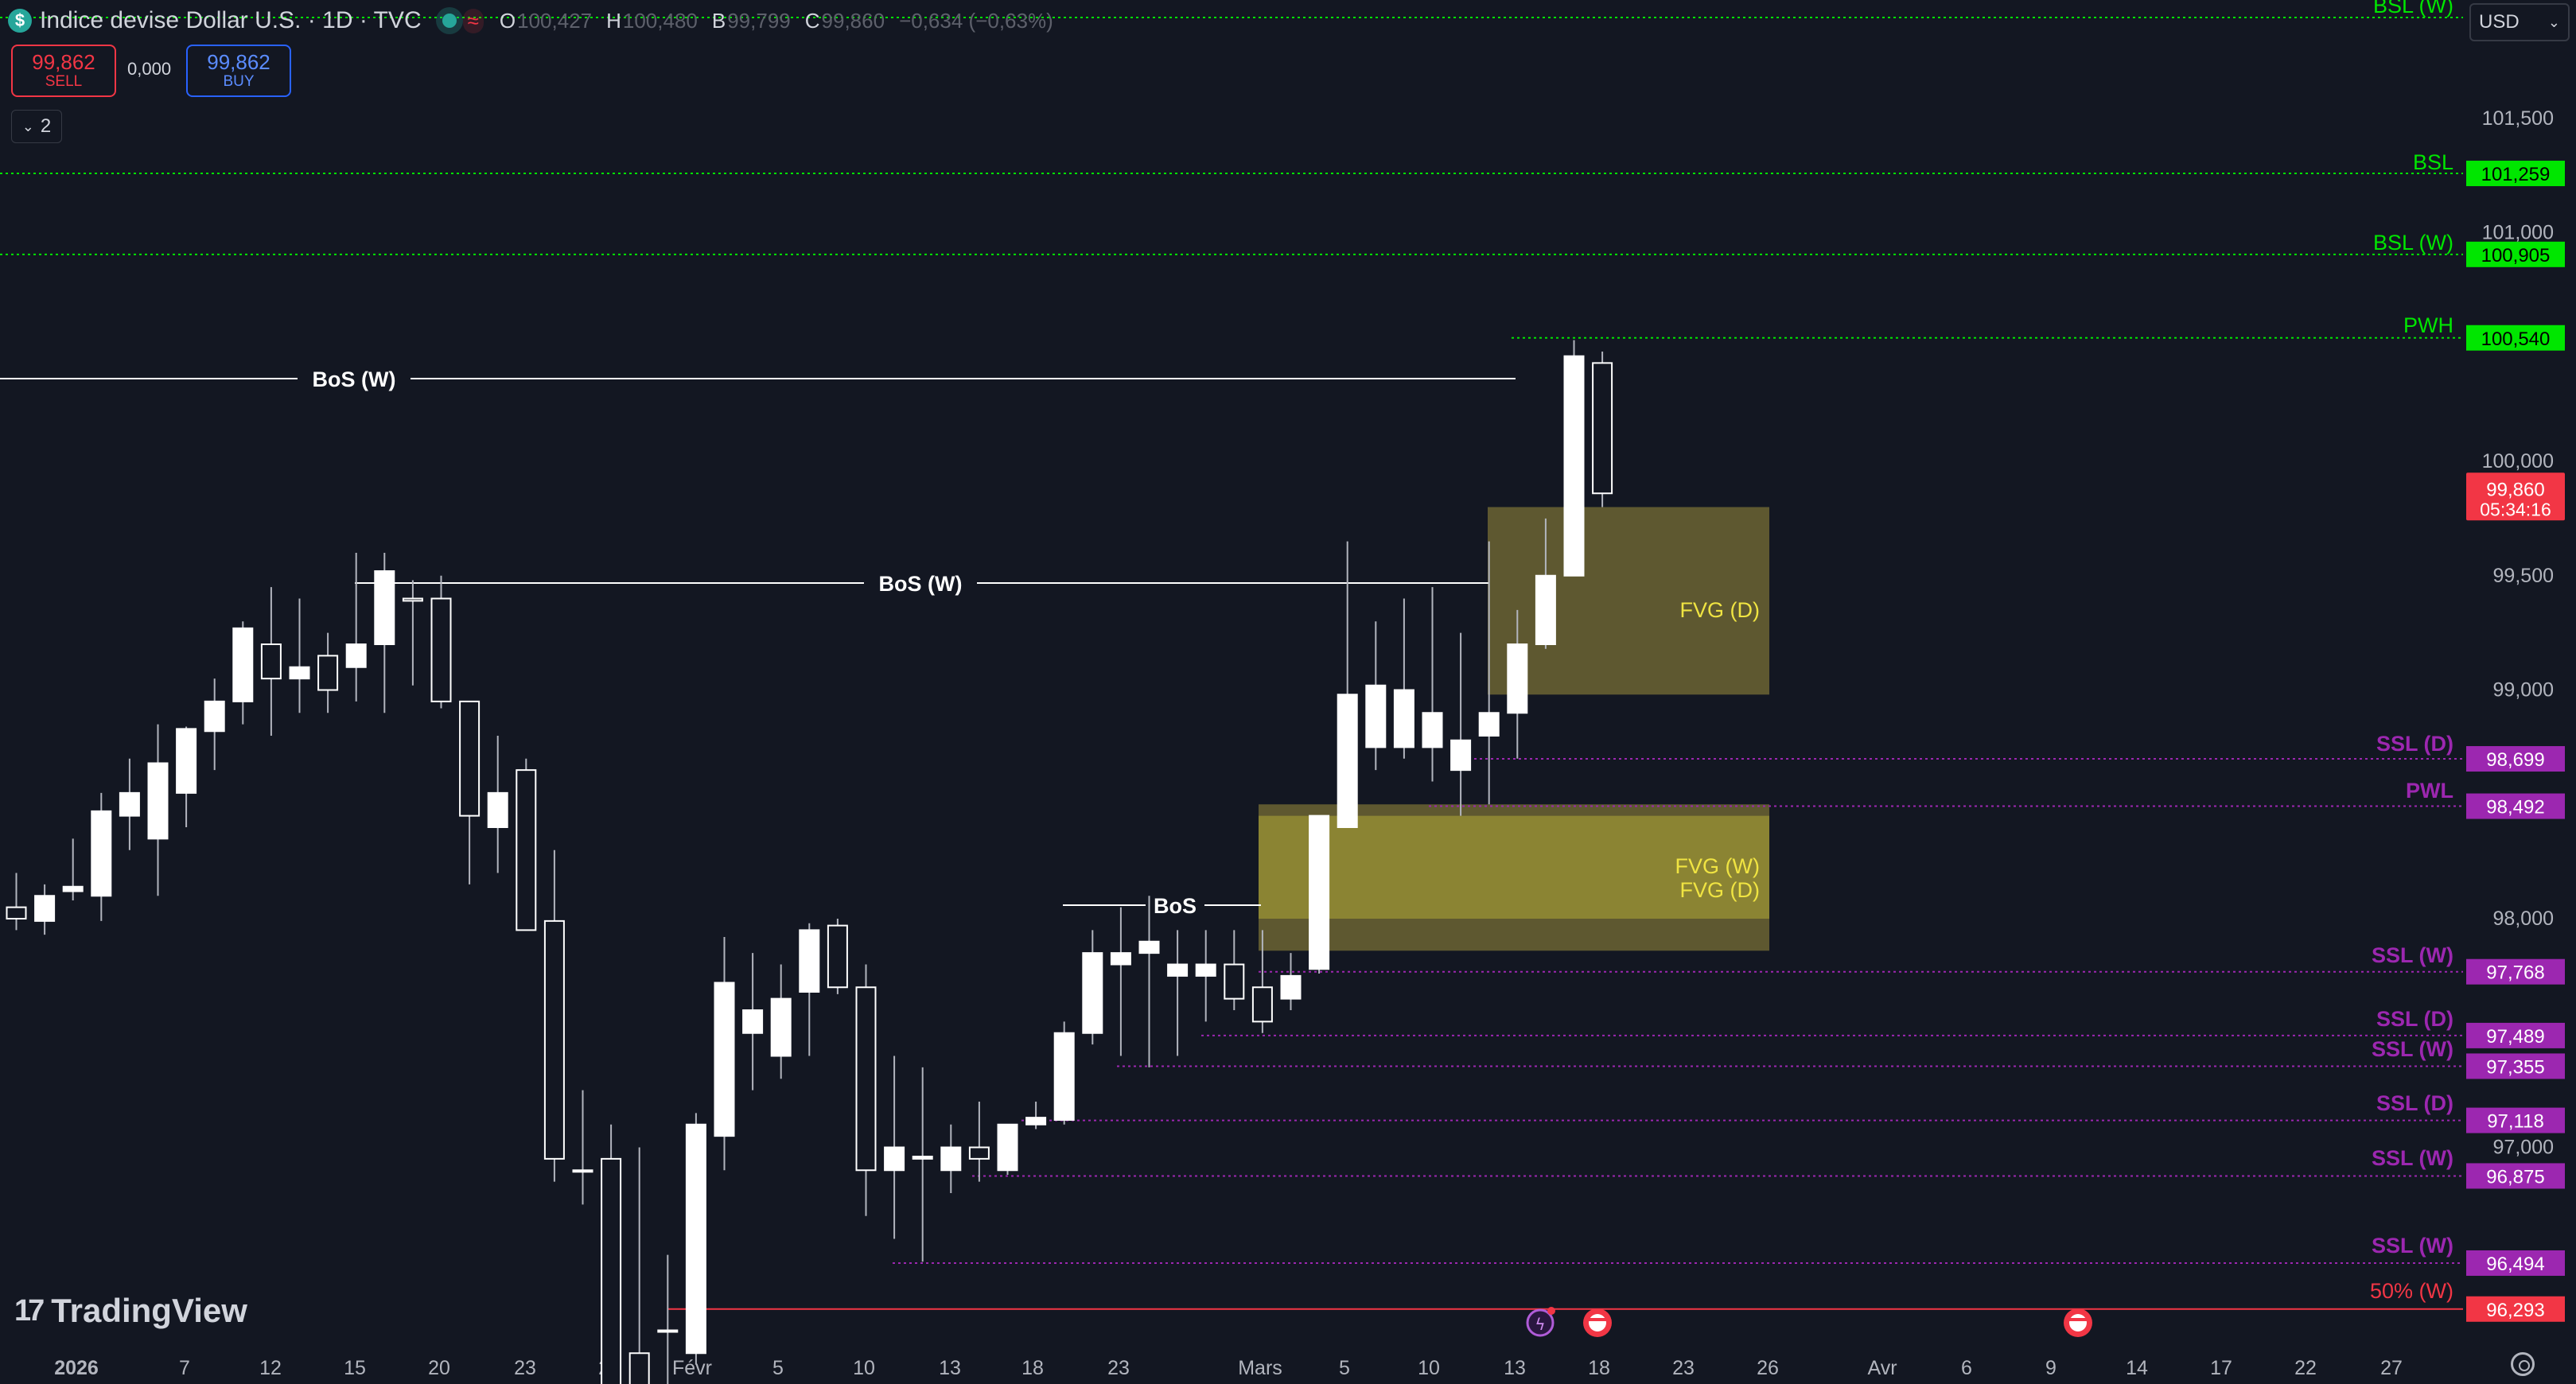 The image size is (2576, 1384). Describe the element at coordinates (2051, 1368) in the screenshot. I see `x-axis-tick: 9` at that location.